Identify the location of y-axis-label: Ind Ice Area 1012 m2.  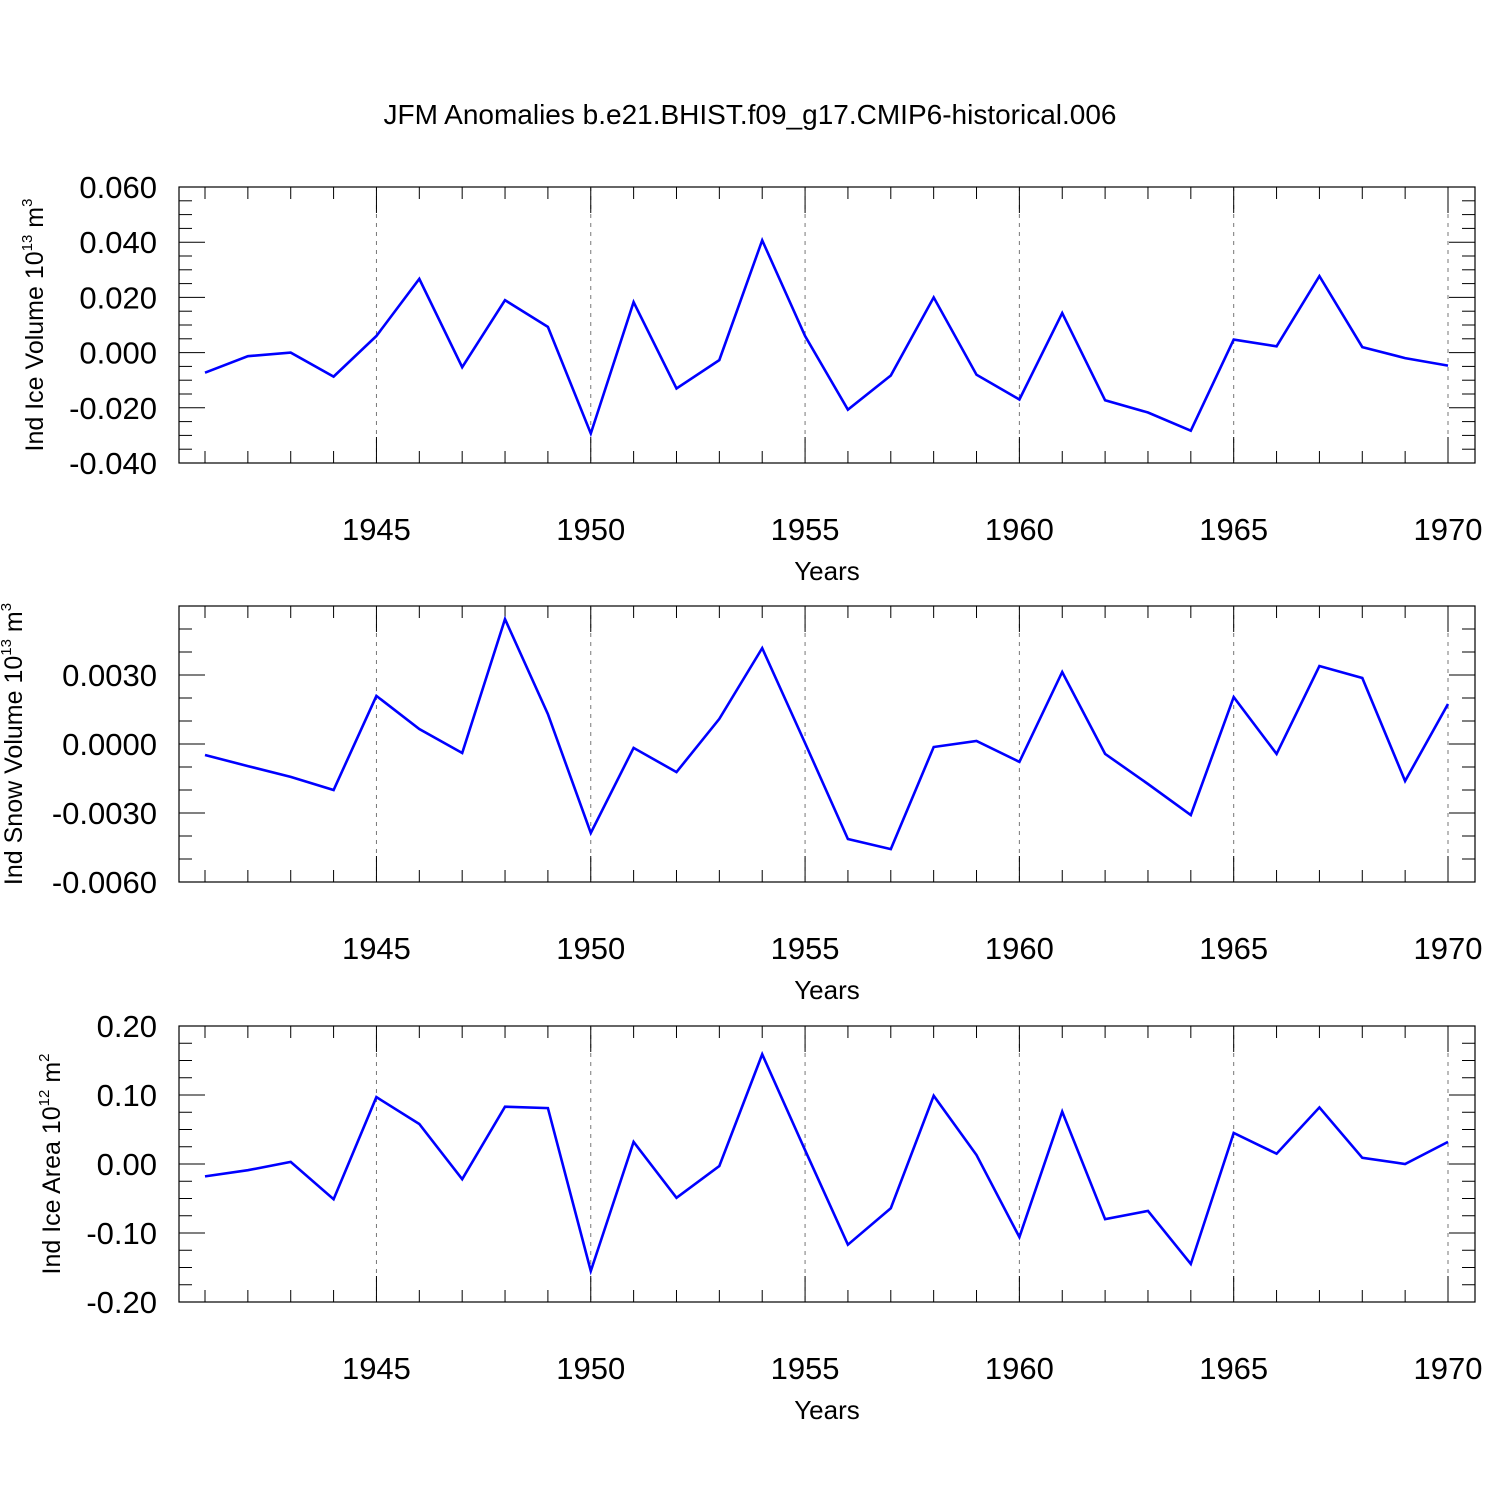
(51, 1164).